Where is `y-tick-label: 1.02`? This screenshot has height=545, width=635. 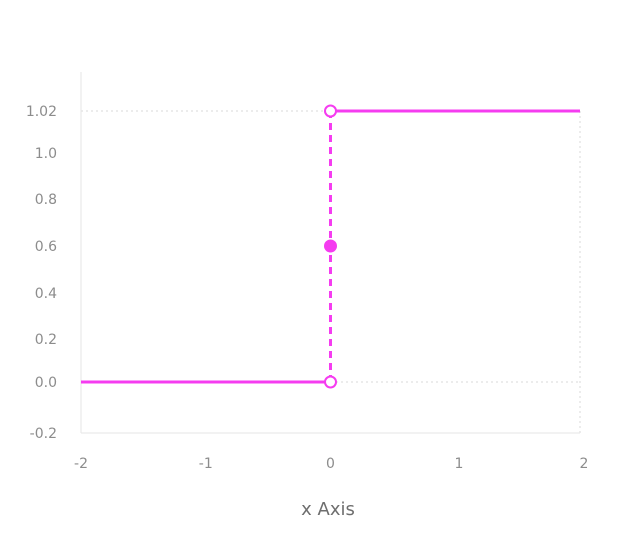 y-tick-label: 1.02 is located at coordinates (41, 112).